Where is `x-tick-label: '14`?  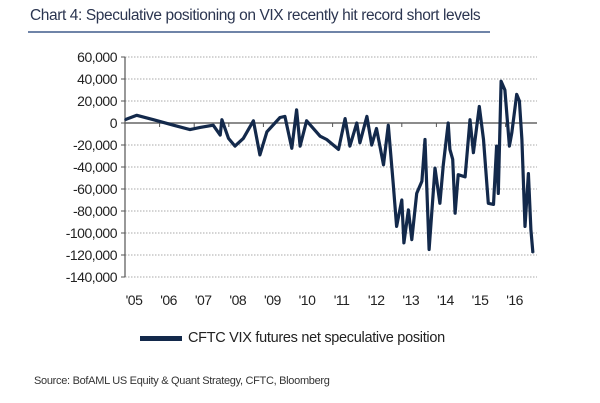
x-tick-label: '14 is located at coordinates (445, 300).